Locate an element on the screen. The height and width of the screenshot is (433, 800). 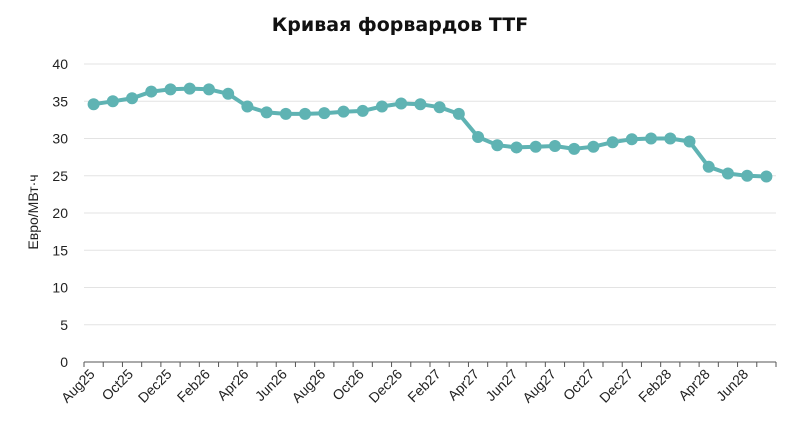
x-tick-label: Feb26 is located at coordinates (194, 386).